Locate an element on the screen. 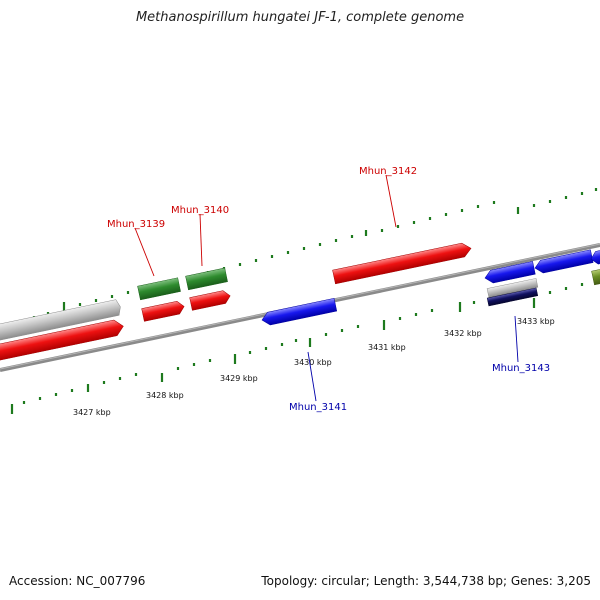 The width and height of the screenshot is (600, 600). forward-leaders is located at coordinates (265, 225).